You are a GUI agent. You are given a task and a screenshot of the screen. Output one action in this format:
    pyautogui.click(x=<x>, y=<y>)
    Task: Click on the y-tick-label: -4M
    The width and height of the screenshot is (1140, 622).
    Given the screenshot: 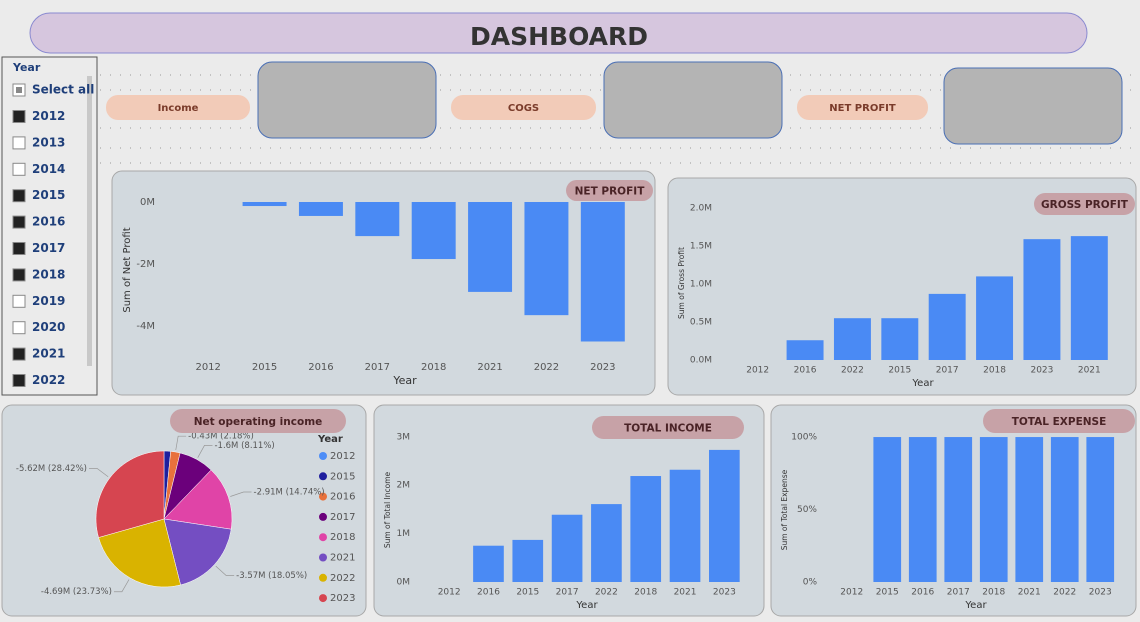 What is the action you would take?
    pyautogui.click(x=145, y=326)
    